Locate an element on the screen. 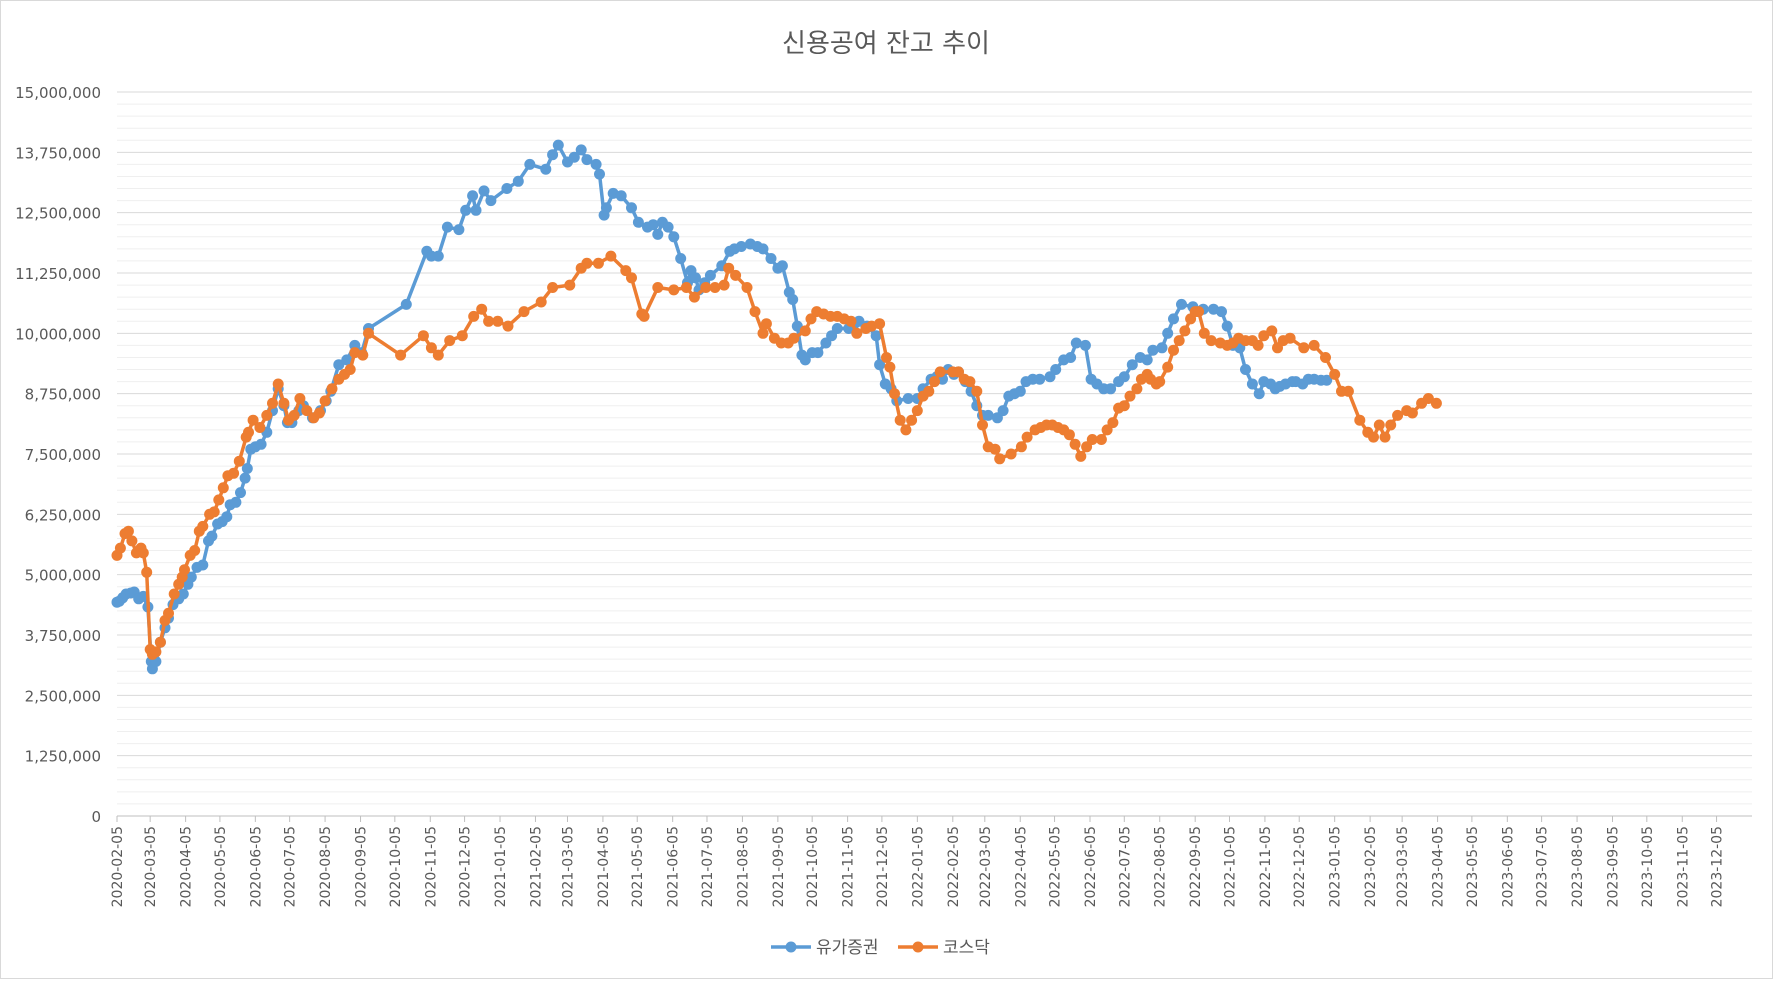  x-tick-label: 2022-04-05 is located at coordinates (1021, 866).